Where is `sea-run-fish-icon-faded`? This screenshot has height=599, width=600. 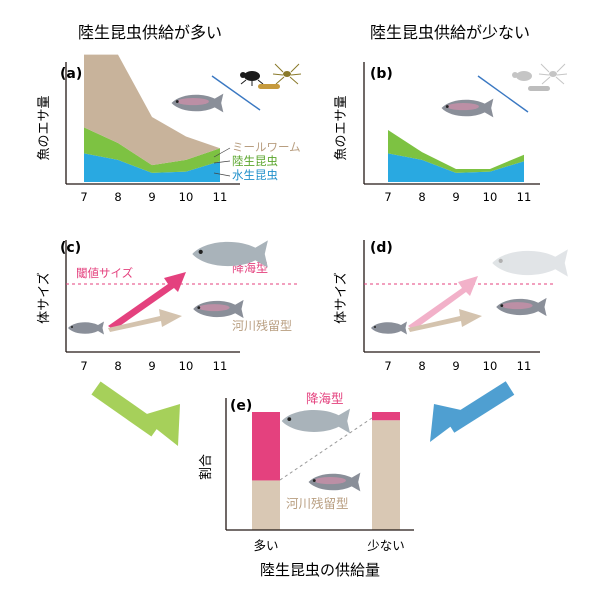 sea-run-fish-icon-faded is located at coordinates (530, 263).